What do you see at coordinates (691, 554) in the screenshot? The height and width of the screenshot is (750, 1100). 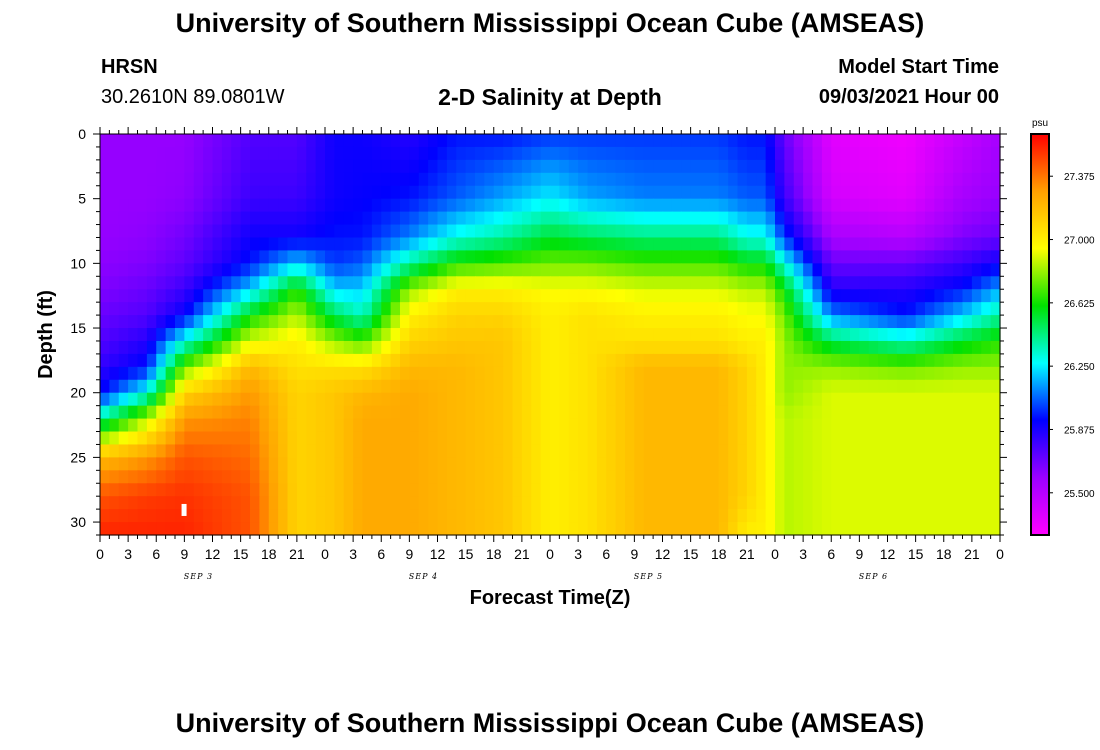 I see `x-tick-label: 15` at bounding box center [691, 554].